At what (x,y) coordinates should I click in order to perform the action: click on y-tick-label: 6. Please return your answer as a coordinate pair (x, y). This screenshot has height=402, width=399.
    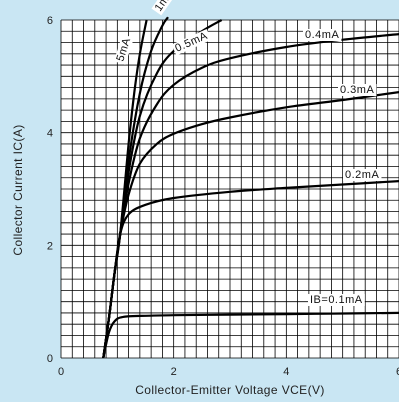
    Looking at the image, I should click on (50, 21).